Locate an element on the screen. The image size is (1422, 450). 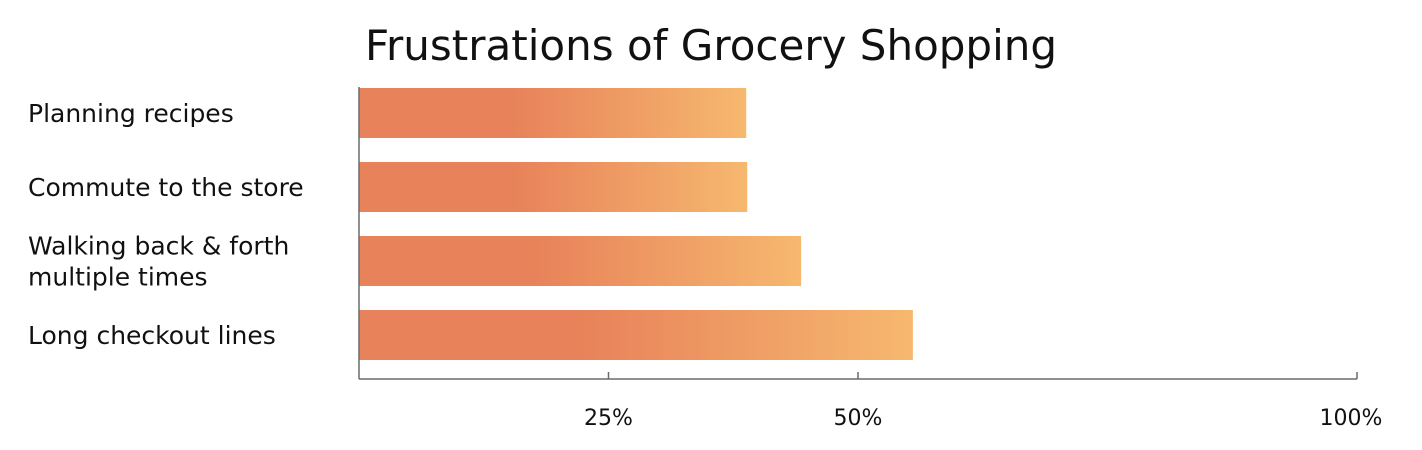
category-label-line: Planning recipes is located at coordinates (131, 113).